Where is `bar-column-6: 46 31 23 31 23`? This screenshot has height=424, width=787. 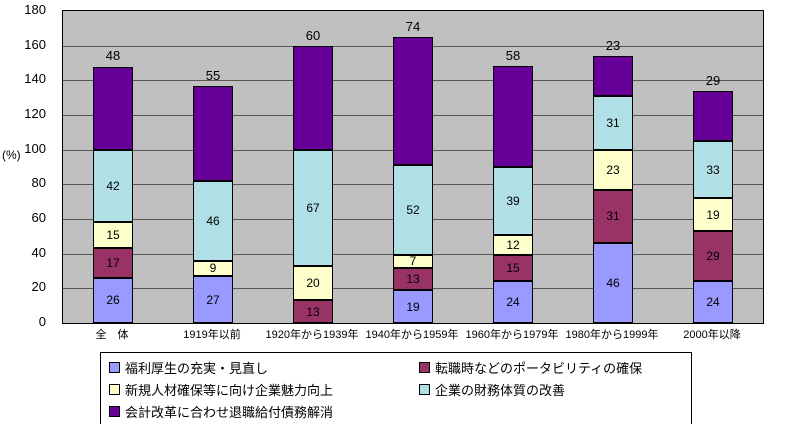
bar-column-6: 46 31 23 31 23 is located at coordinates (613, 167).